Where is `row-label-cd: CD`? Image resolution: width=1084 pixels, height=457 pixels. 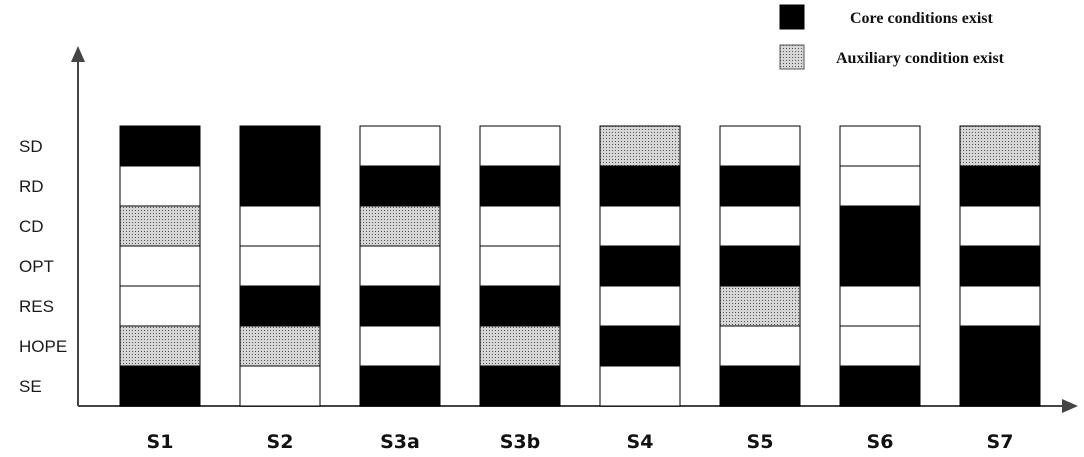
row-label-cd: CD is located at coordinates (31, 226).